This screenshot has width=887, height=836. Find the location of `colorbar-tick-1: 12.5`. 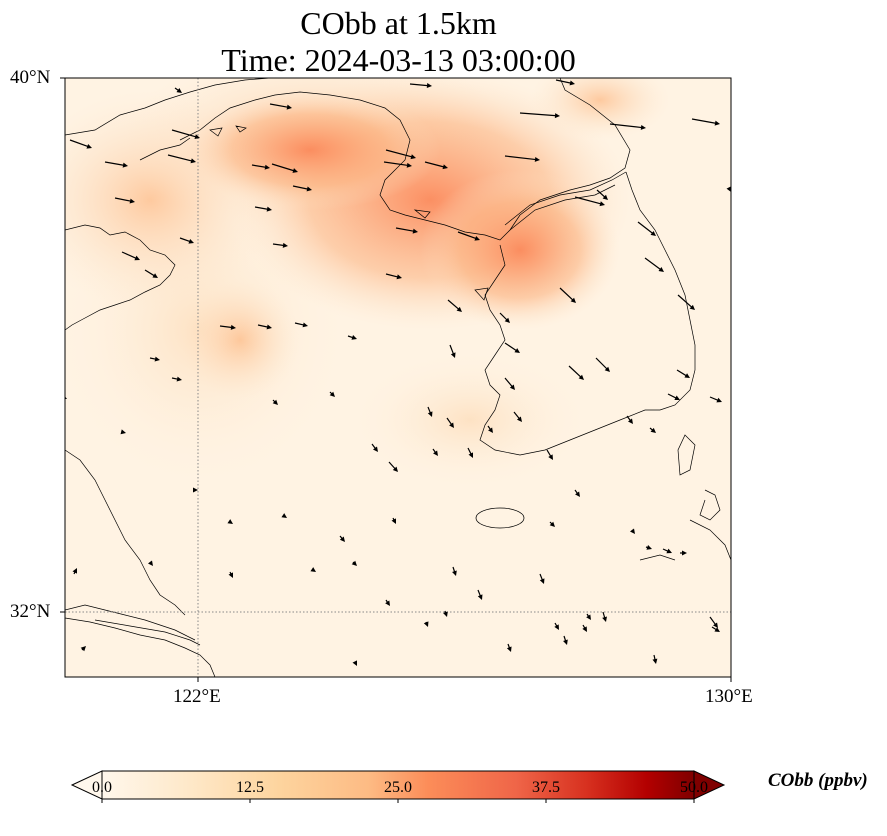

colorbar-tick-1: 12.5 is located at coordinates (250, 787).